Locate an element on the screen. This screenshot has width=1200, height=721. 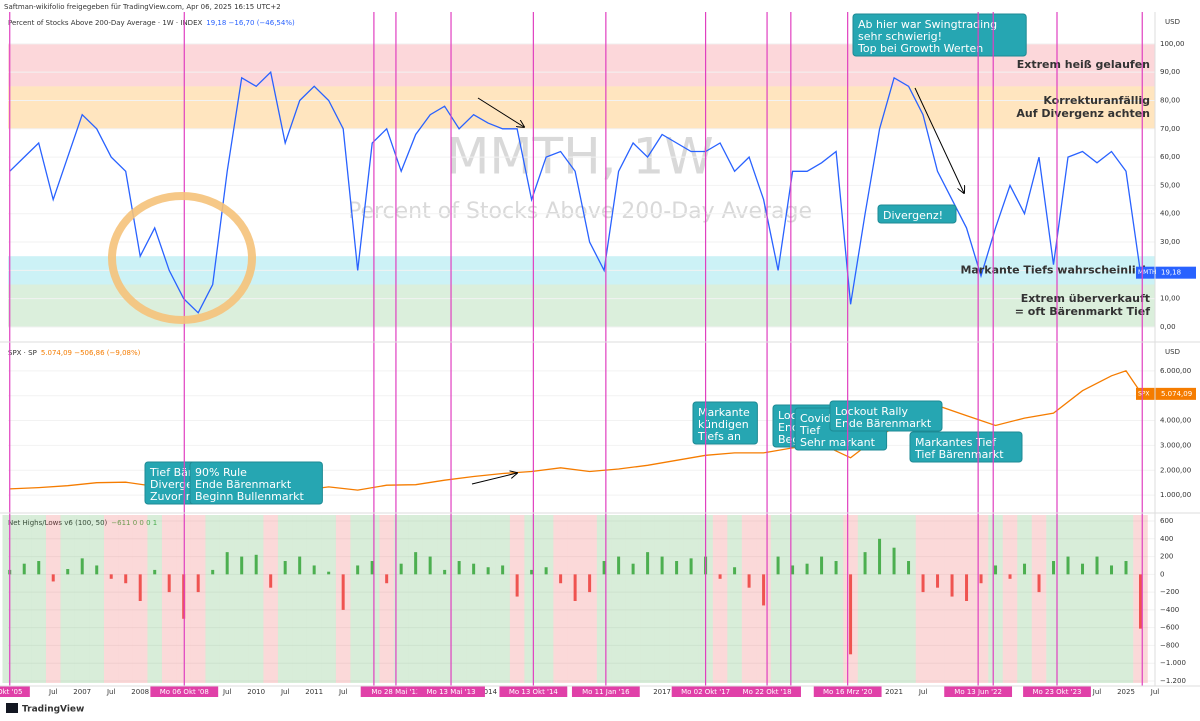
annotation-text: Markantes Tief is located at coordinates (956, 442).